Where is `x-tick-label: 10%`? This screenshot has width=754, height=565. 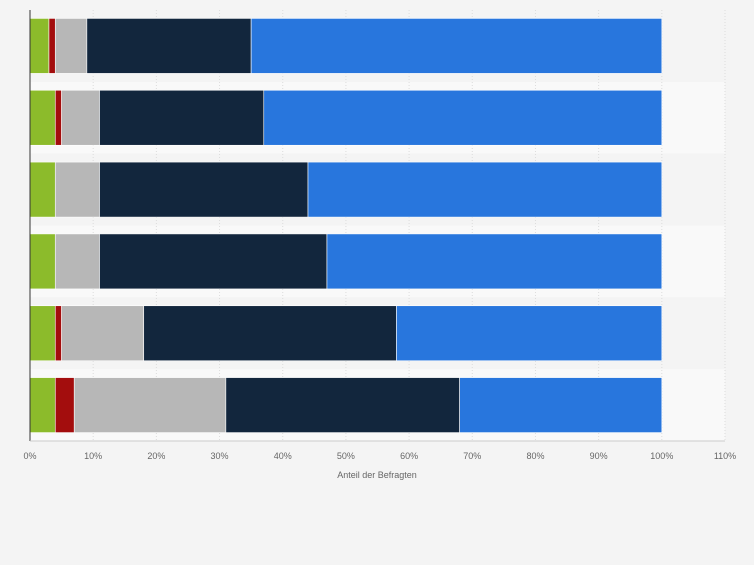
x-tick-label: 10% is located at coordinates (93, 456).